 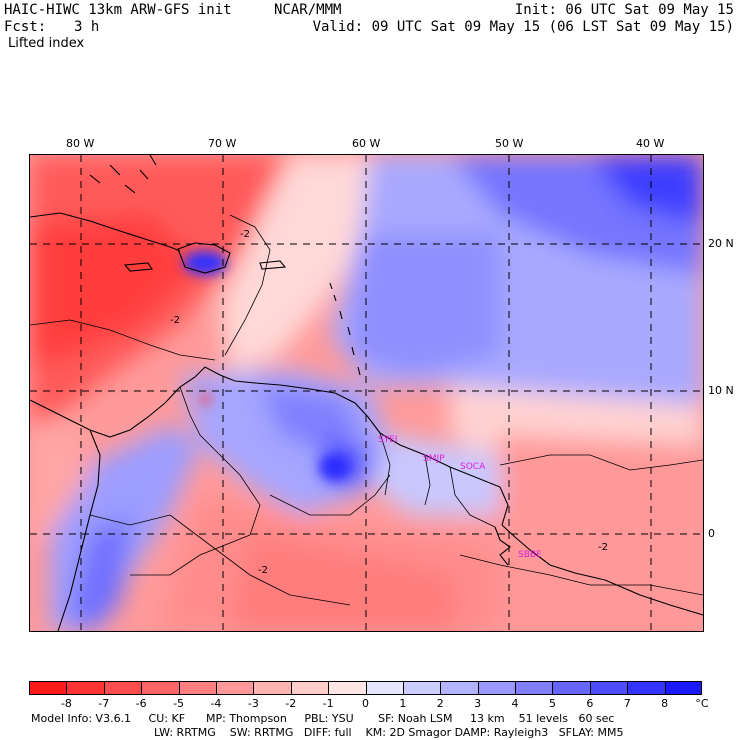 I want to click on station-label-syei: SYEI, so click(x=388, y=440).